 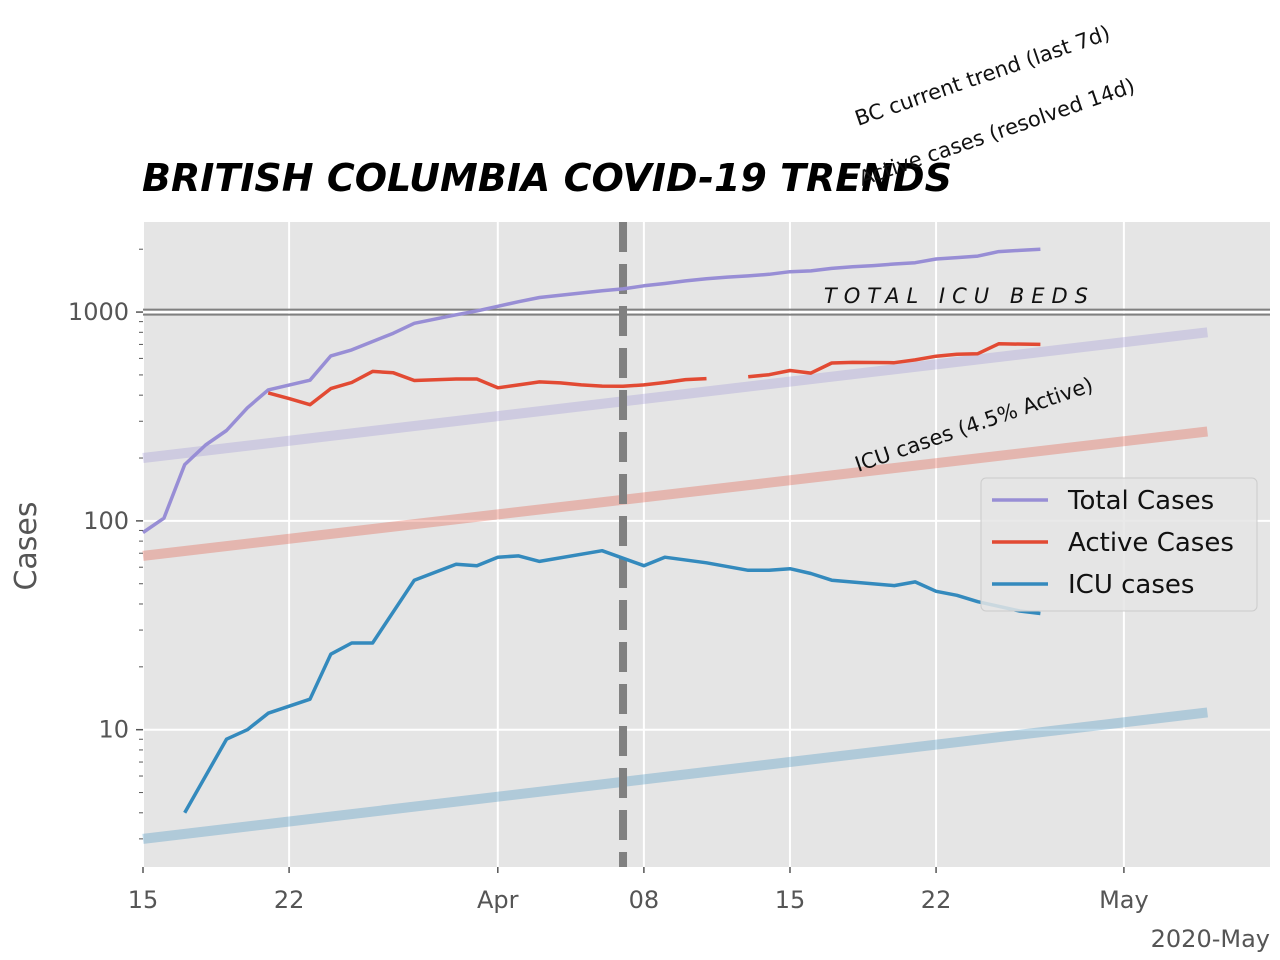 What do you see at coordinates (26, 545) in the screenshot?
I see `y-axis-label: Cases` at bounding box center [26, 545].